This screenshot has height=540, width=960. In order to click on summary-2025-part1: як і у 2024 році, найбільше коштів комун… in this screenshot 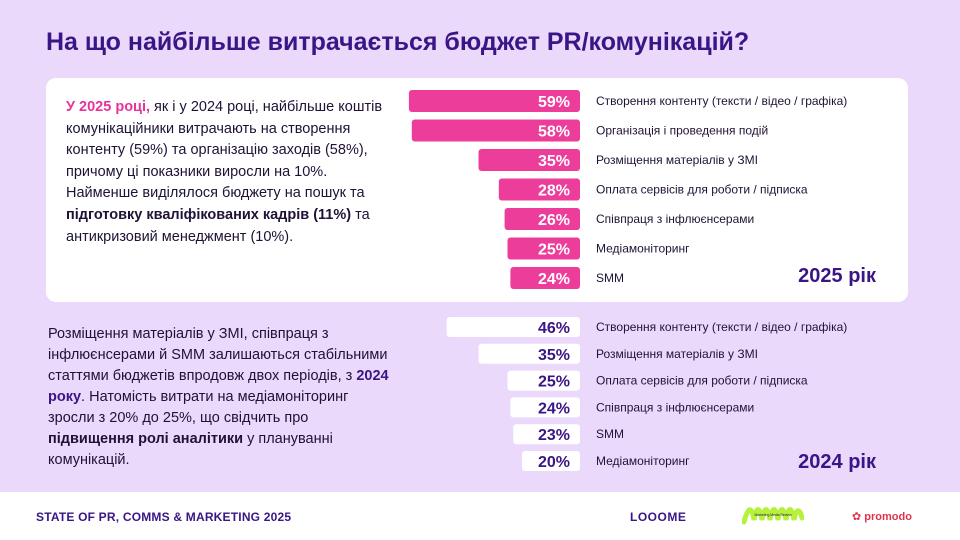, I will do `click(224, 150)`.